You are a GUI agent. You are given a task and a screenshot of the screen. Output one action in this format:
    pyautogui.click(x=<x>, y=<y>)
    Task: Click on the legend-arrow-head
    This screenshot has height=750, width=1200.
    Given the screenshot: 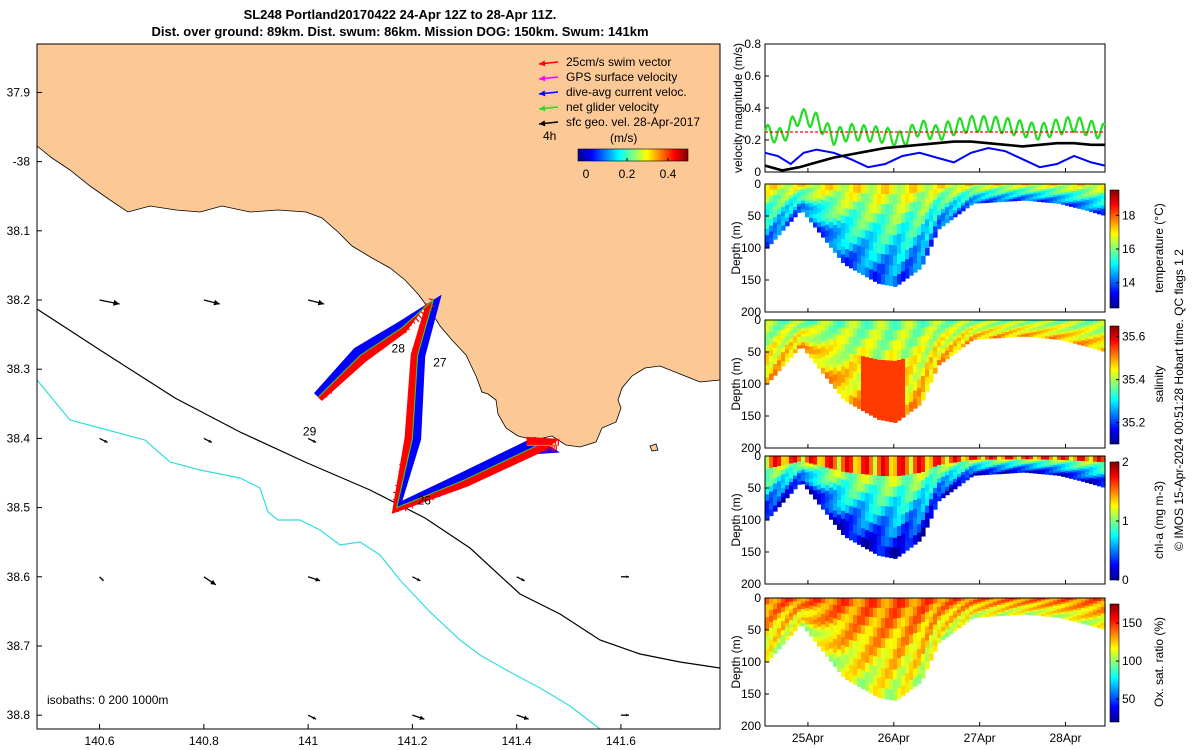 What is the action you would take?
    pyautogui.click(x=542, y=63)
    